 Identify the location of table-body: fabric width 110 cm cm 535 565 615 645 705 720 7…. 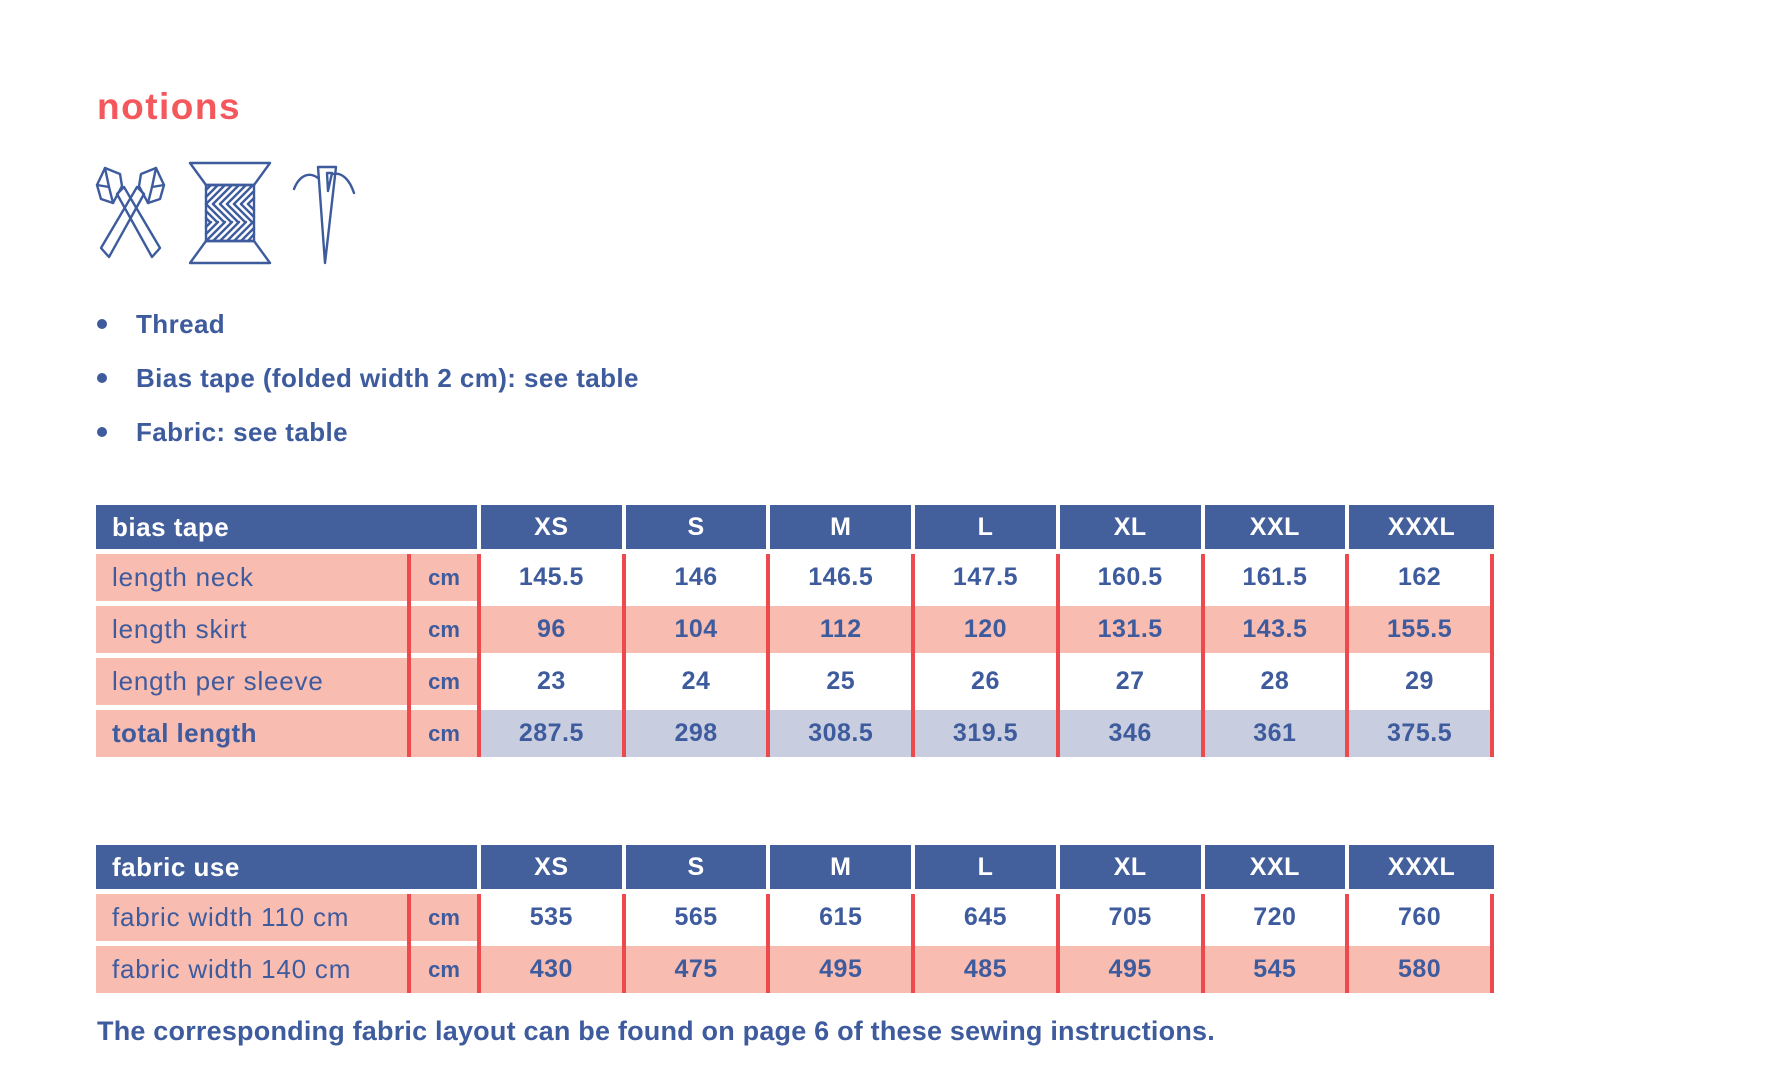
(795, 943).